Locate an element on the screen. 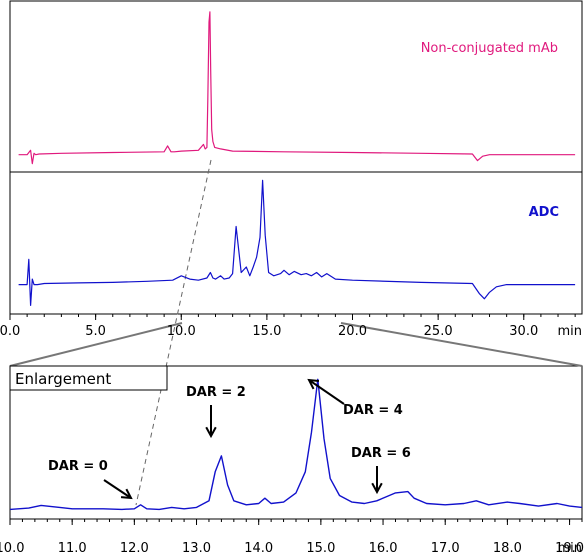 The image size is (584, 555). x-tick-label: 17.0 is located at coordinates (445, 548).